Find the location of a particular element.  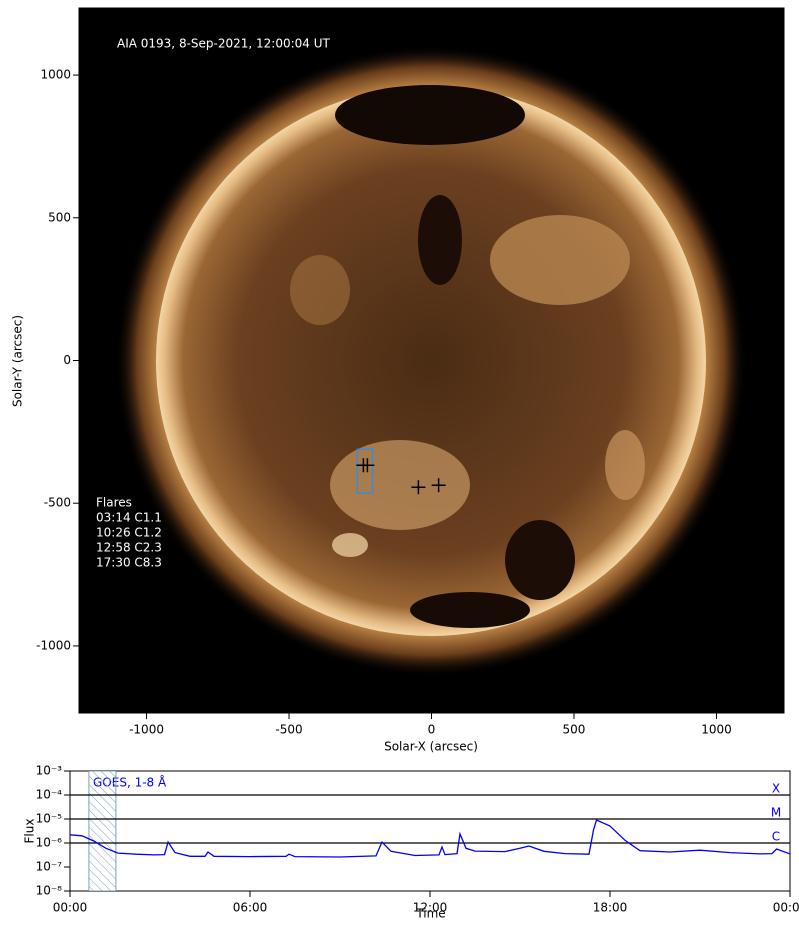

x-axis-label: Solar-X (arcsec) is located at coordinates (431, 747).